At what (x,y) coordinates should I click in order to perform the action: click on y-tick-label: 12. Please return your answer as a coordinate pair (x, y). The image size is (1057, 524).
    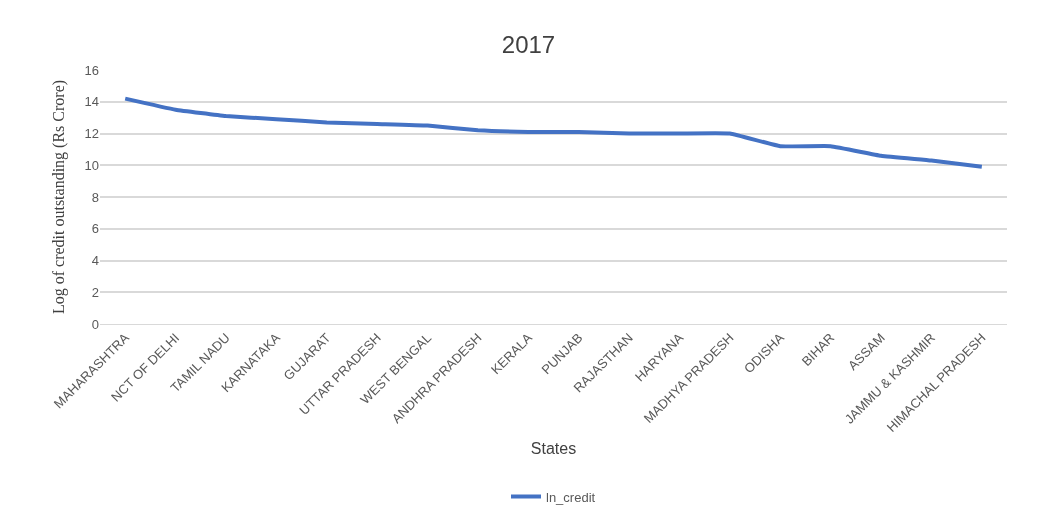
    Looking at the image, I should click on (91, 134).